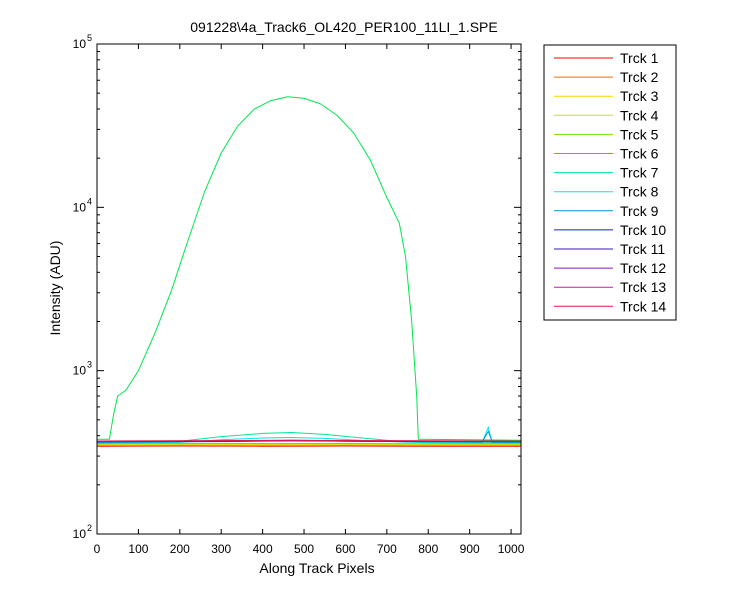 The image size is (750, 600). What do you see at coordinates (639, 173) in the screenshot?
I see `legend-label-trck-7: Trck 7` at bounding box center [639, 173].